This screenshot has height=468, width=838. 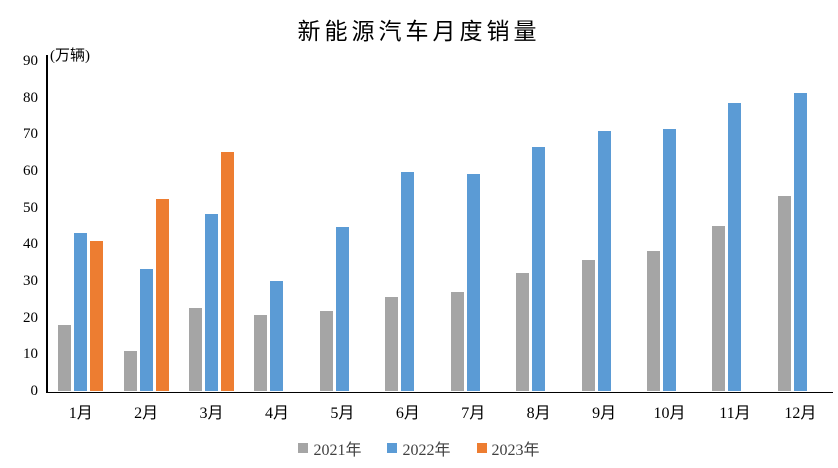 What do you see at coordinates (408, 281) in the screenshot?
I see `bar-2022年-6月` at bounding box center [408, 281].